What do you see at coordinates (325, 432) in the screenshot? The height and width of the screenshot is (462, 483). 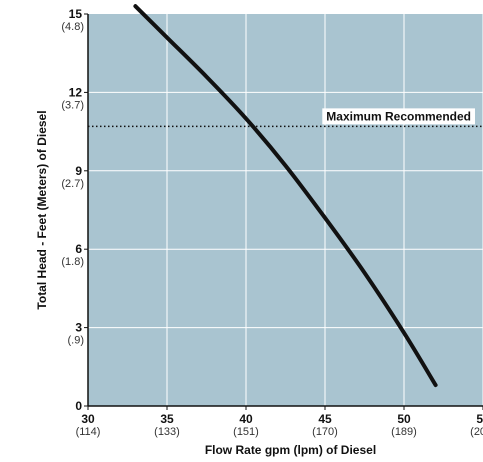 I see `x-tick-sublabel: (170)` at bounding box center [325, 432].